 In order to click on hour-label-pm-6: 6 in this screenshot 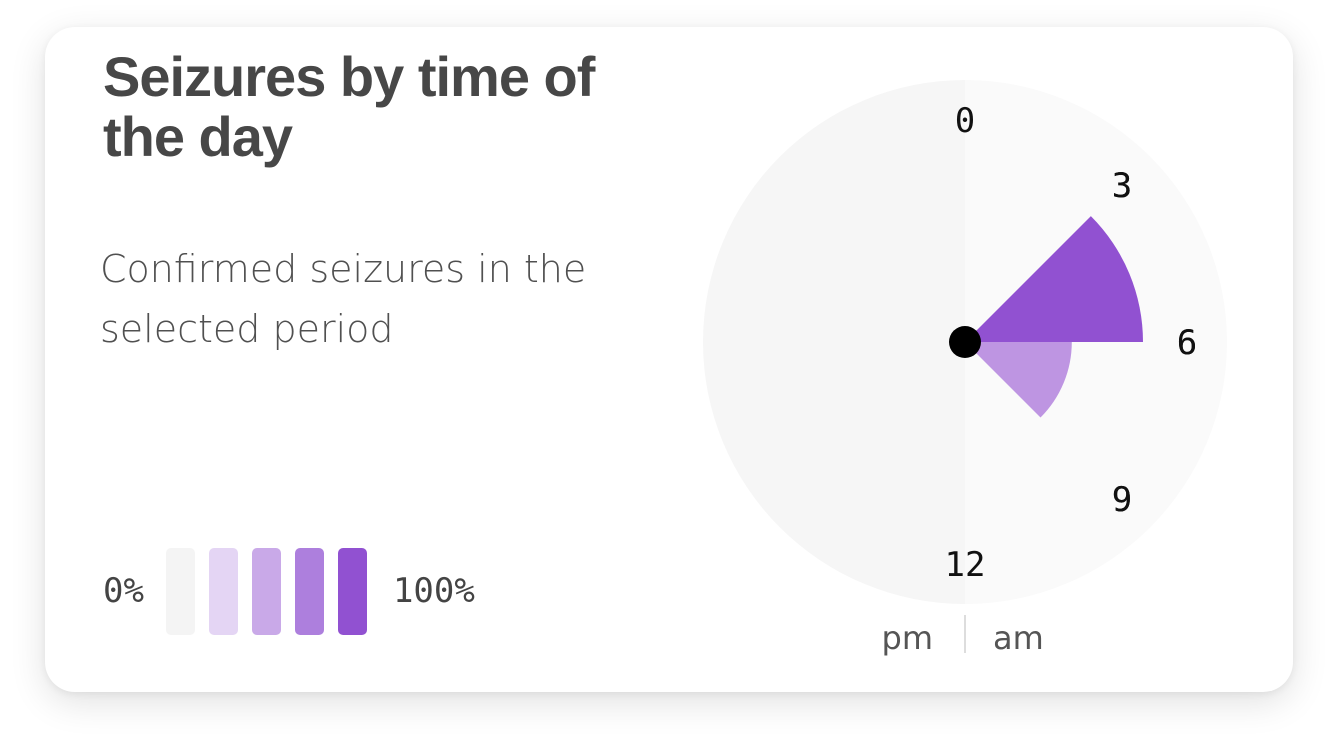, I will do `click(1187, 343)`.